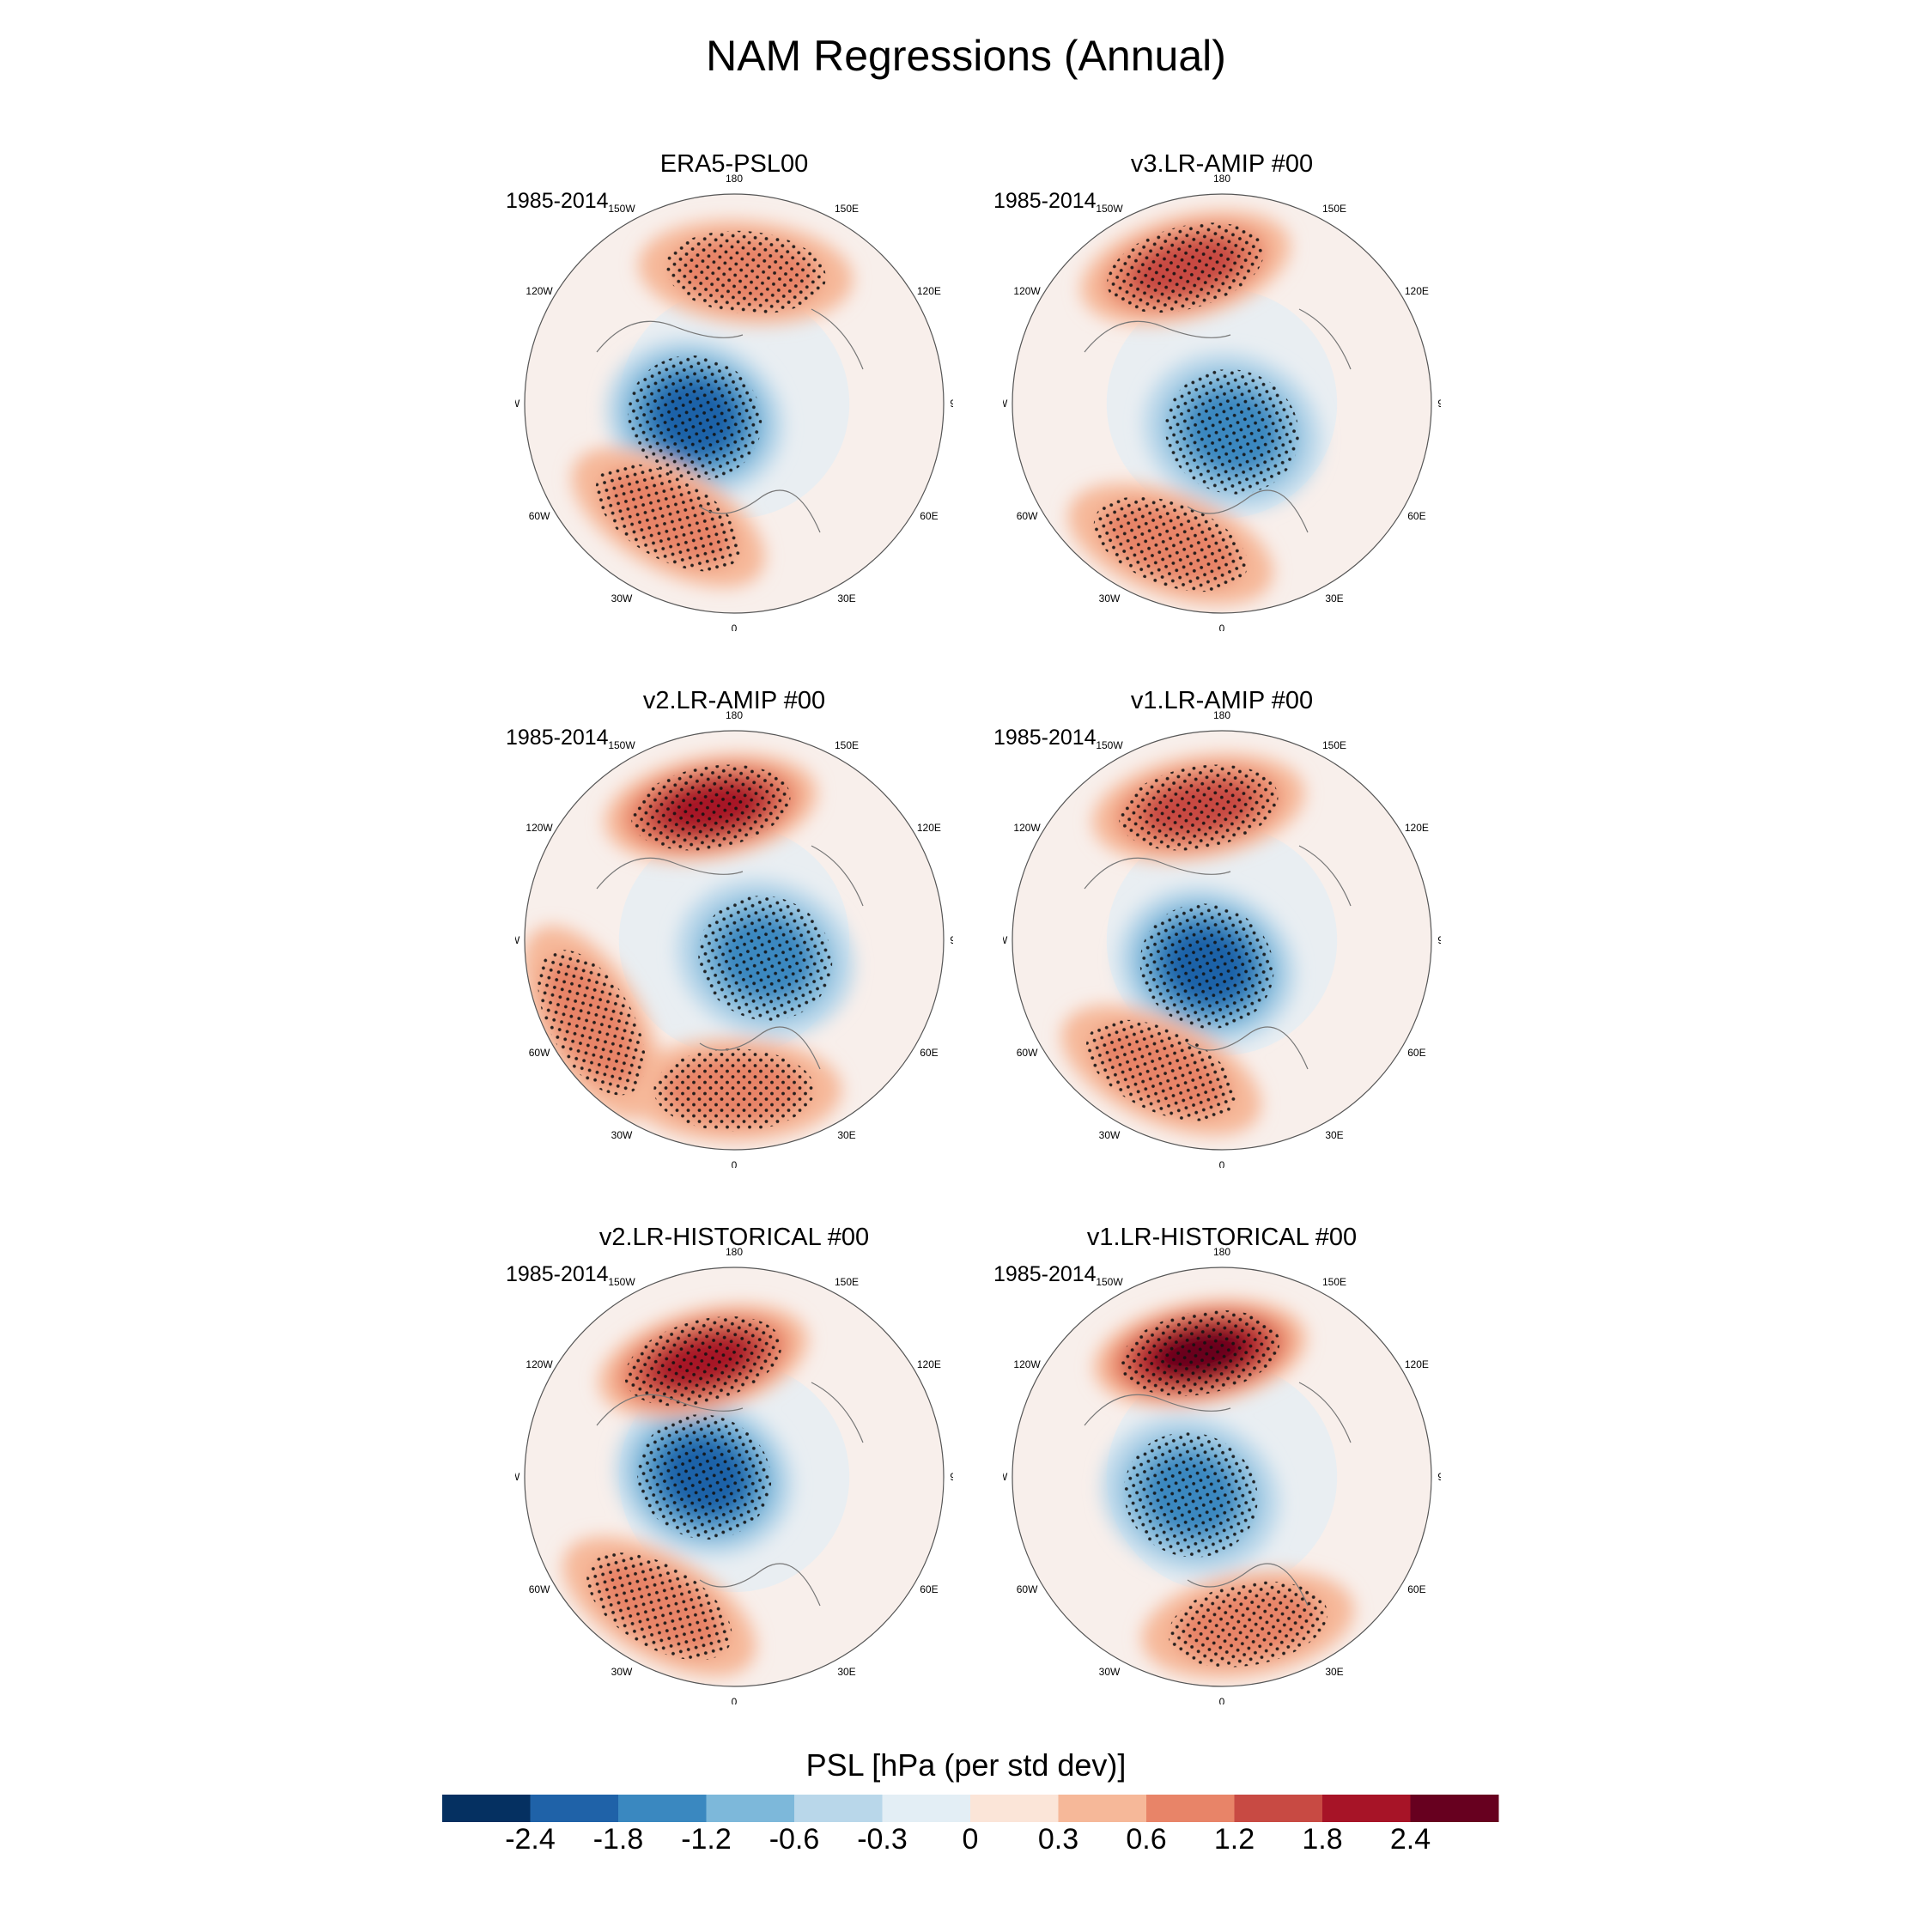 This screenshot has width=1932, height=1932. Describe the element at coordinates (1410, 1839) in the screenshot. I see `colorbar-tick-label: 2.4` at that location.